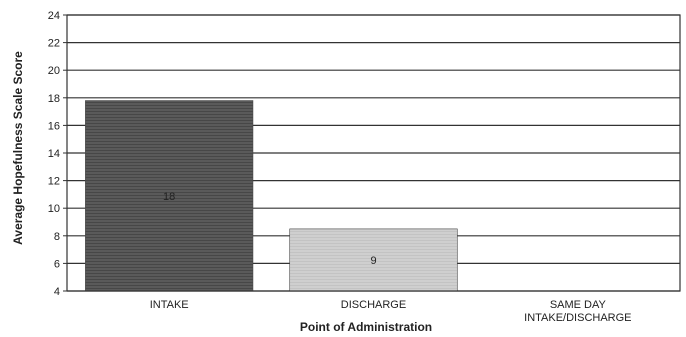 The image size is (686, 337). I want to click on x-axis-categories: INTAKE DISCHARGE SAME DAY INTAKE/DISCHARGE, so click(391, 311).